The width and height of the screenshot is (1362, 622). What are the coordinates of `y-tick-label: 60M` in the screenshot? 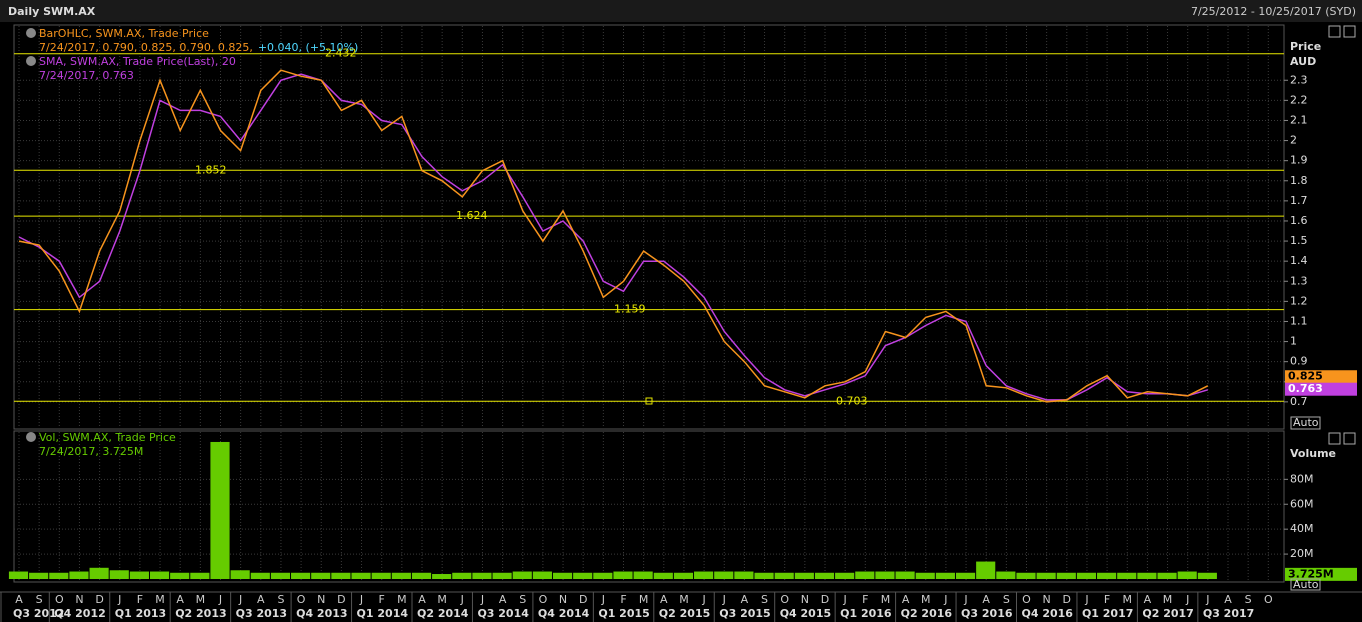 It's located at (1302, 503).